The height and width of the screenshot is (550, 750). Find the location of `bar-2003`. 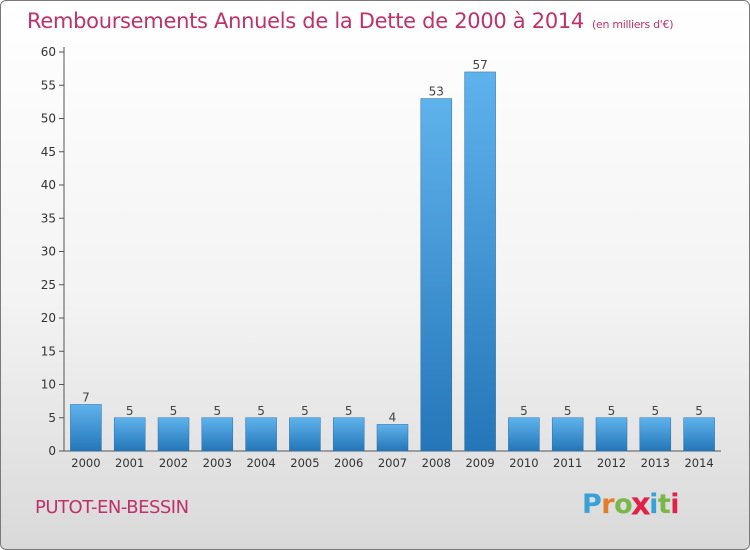

bar-2003 is located at coordinates (217, 434).